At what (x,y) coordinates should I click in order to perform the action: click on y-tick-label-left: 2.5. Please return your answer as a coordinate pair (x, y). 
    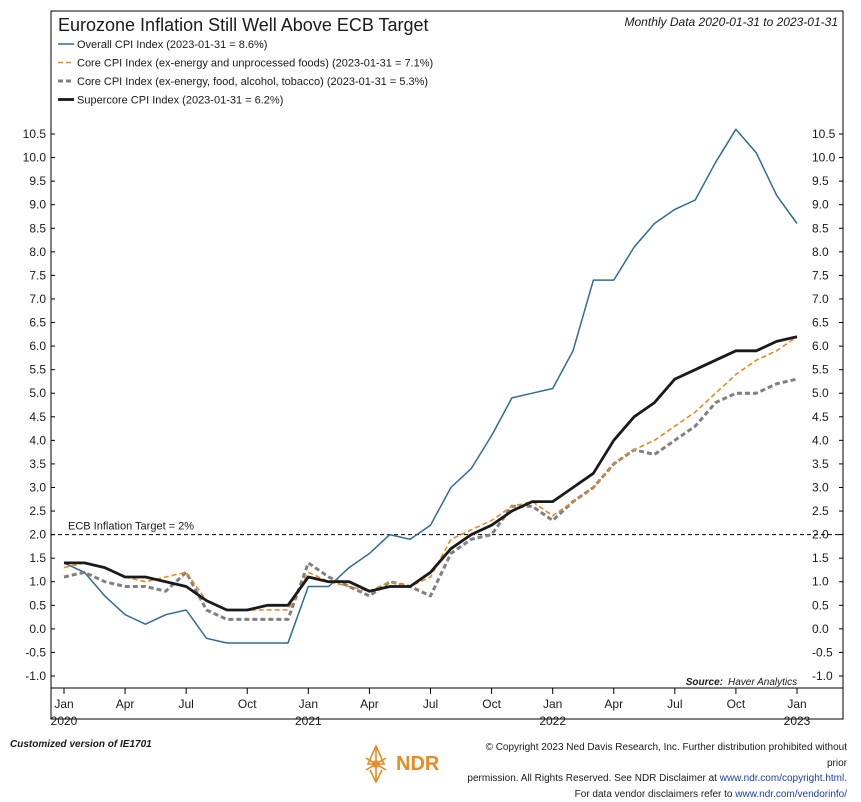
    Looking at the image, I should click on (37, 511).